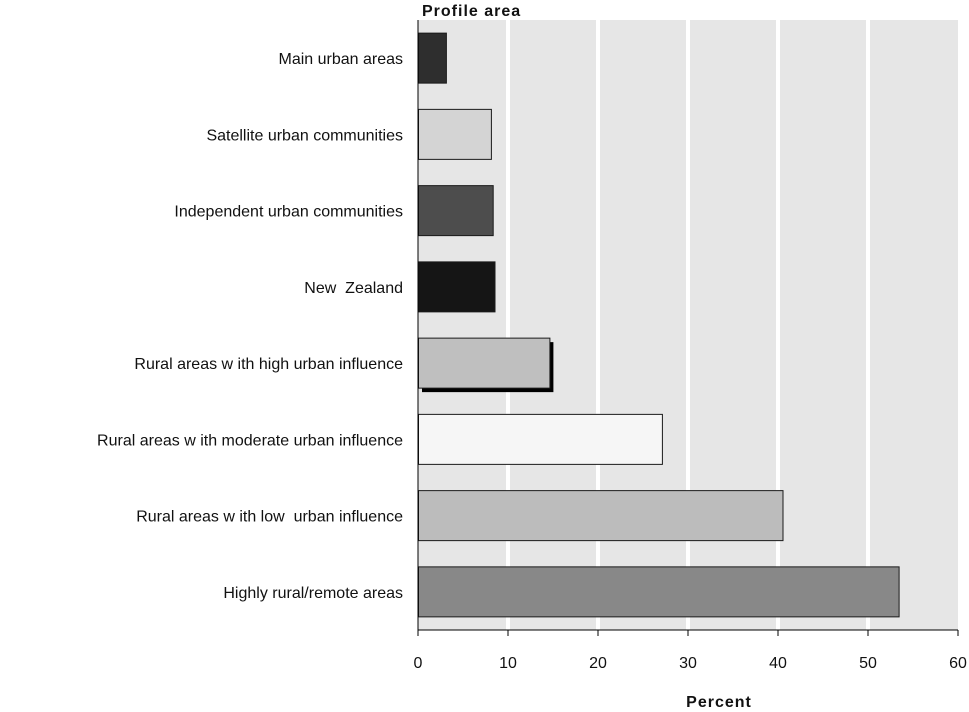  I want to click on x-tick-label: 10, so click(508, 663).